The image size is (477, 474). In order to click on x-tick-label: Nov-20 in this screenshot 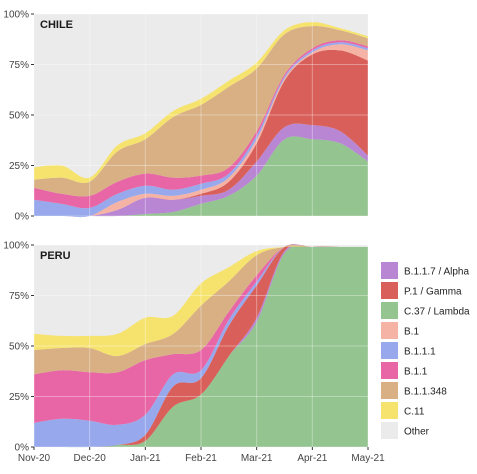, I will do `click(34, 458)`.